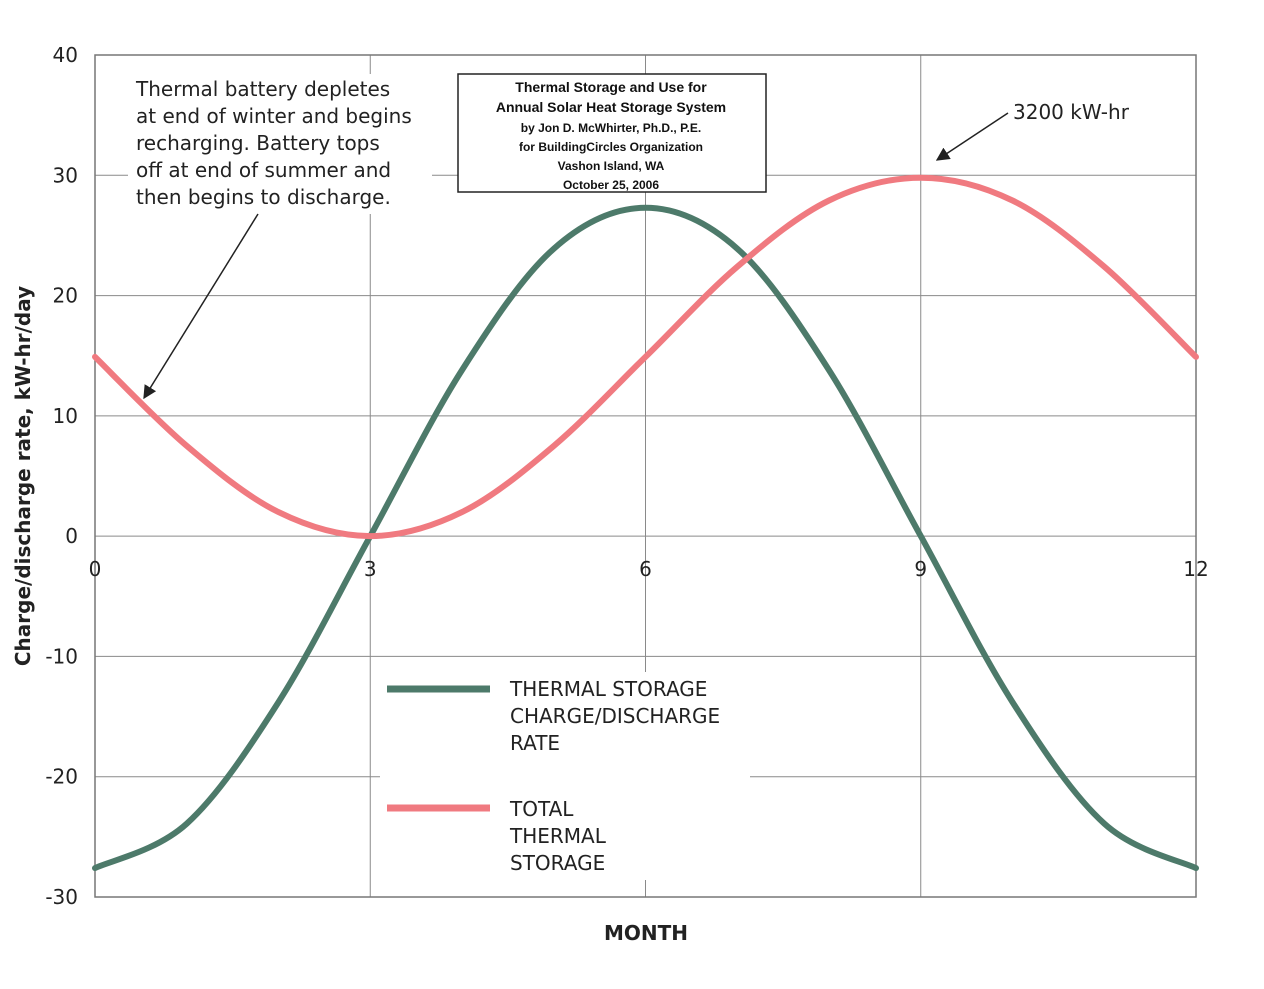 The image size is (1264, 989). Describe the element at coordinates (535, 743) in the screenshot. I see `legend-label-charge-rate-3: RATE` at that location.